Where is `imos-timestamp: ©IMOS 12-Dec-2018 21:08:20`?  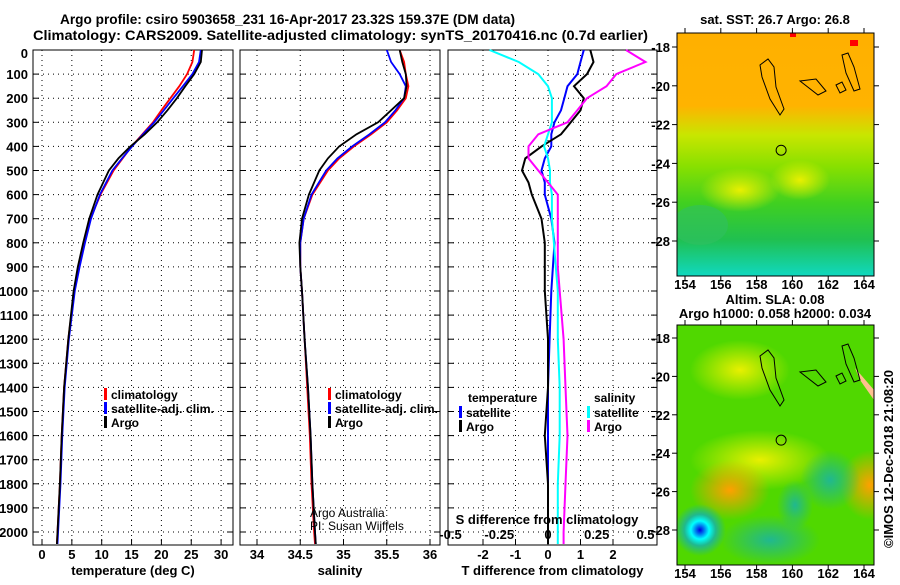 imos-timestamp: ©IMOS 12-Dec-2018 21:08:20 is located at coordinates (888, 459).